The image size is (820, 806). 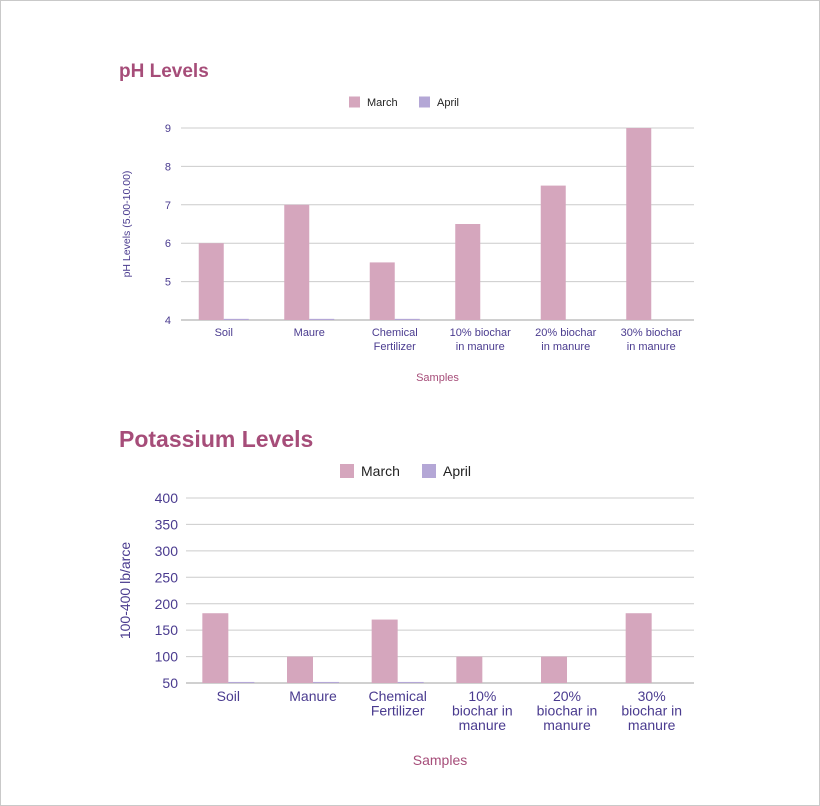 I want to click on k-x-tick-label: 30% biochar in manure, so click(x=651, y=710).